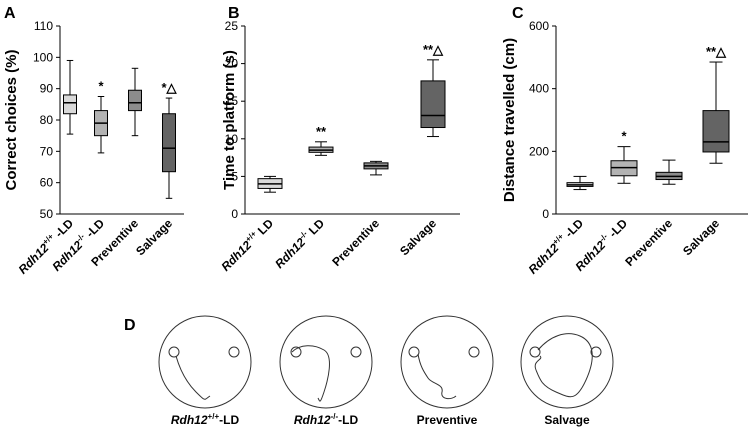 Image resolution: width=752 pixels, height=428 pixels. I want to click on y-tick-label: 100, so click(43, 57).